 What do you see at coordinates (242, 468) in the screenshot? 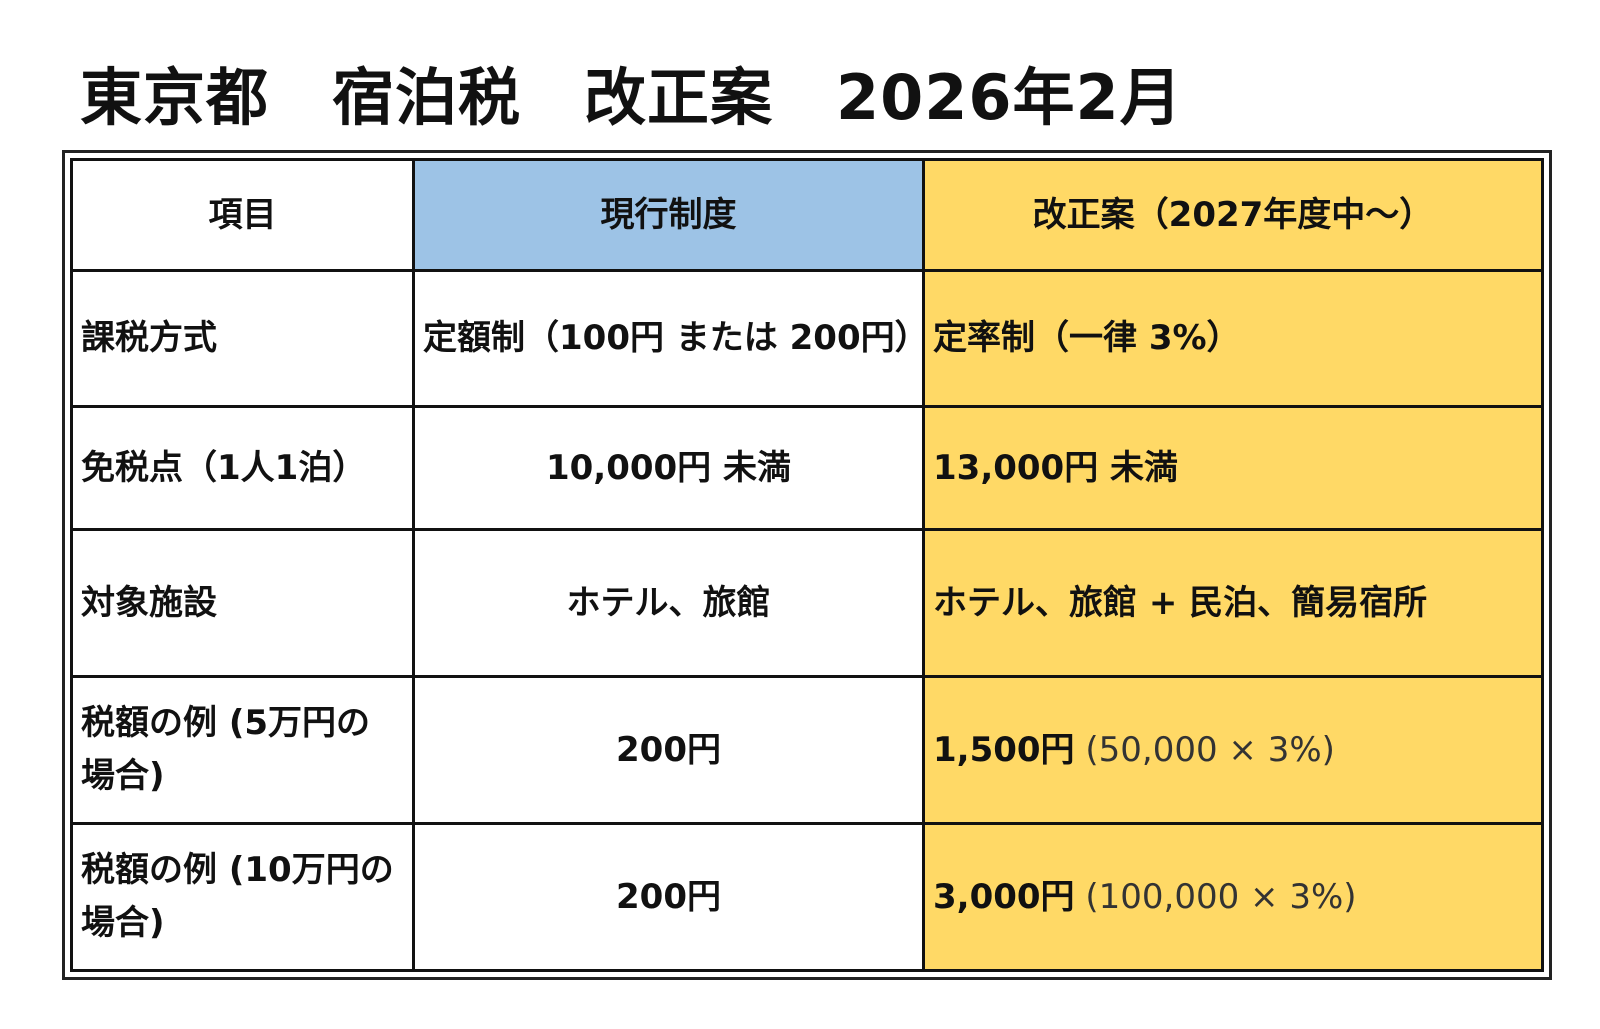
I see `row-item-cell: 免税点（1人1泊）` at bounding box center [242, 468].